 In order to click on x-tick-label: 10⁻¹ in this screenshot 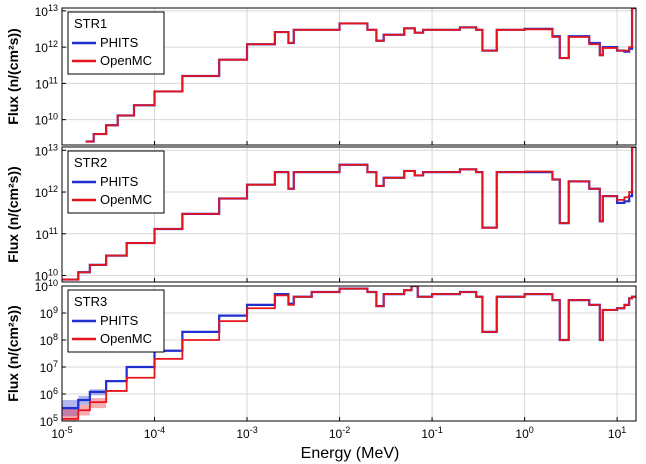, I will do `click(431, 433)`.